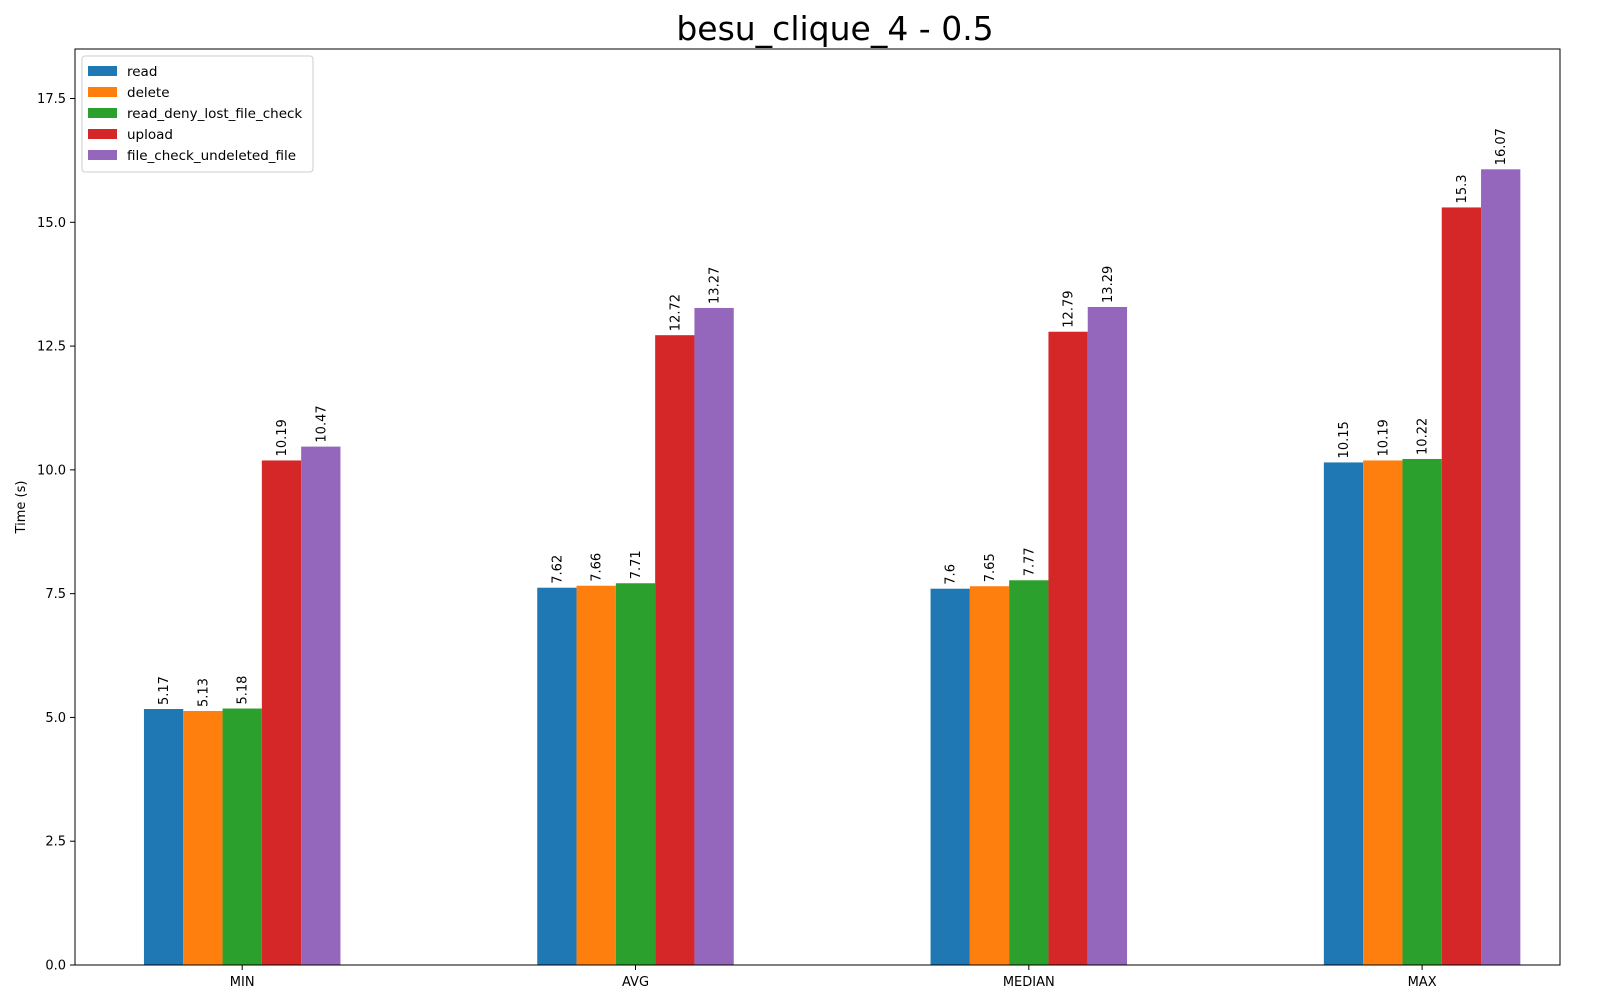  What do you see at coordinates (1029, 561) in the screenshot?
I see `bar-value-label: 7.77` at bounding box center [1029, 561].